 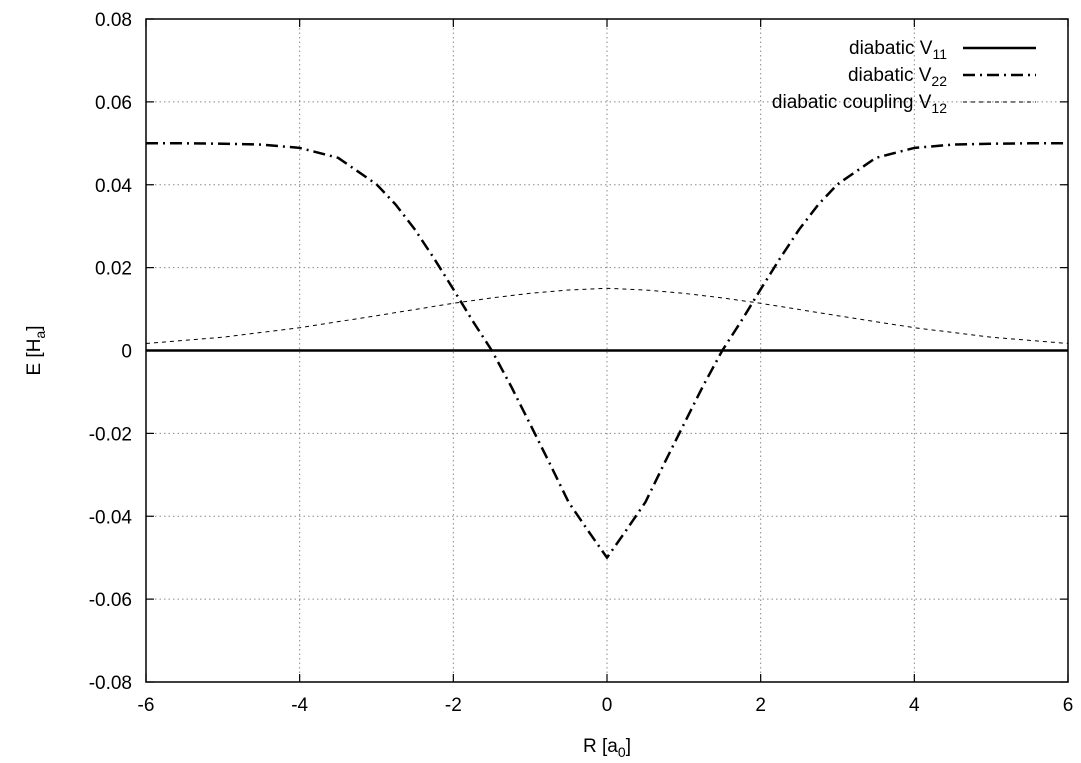 I want to click on legend-entry-v11: diabatic V11, so click(x=942, y=50).